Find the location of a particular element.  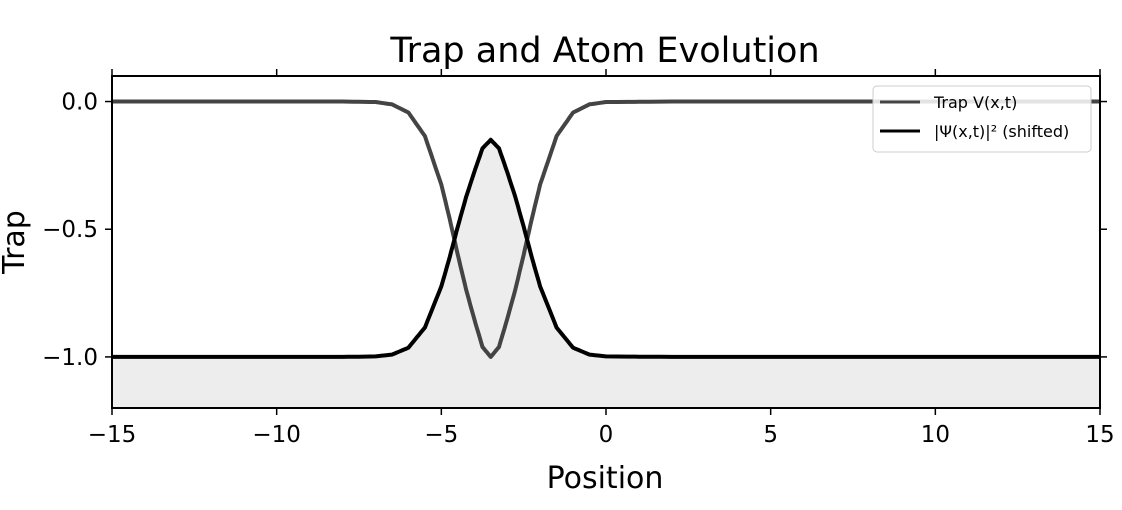

chart-title: Trap and Atom Evolution is located at coordinates (604, 51).